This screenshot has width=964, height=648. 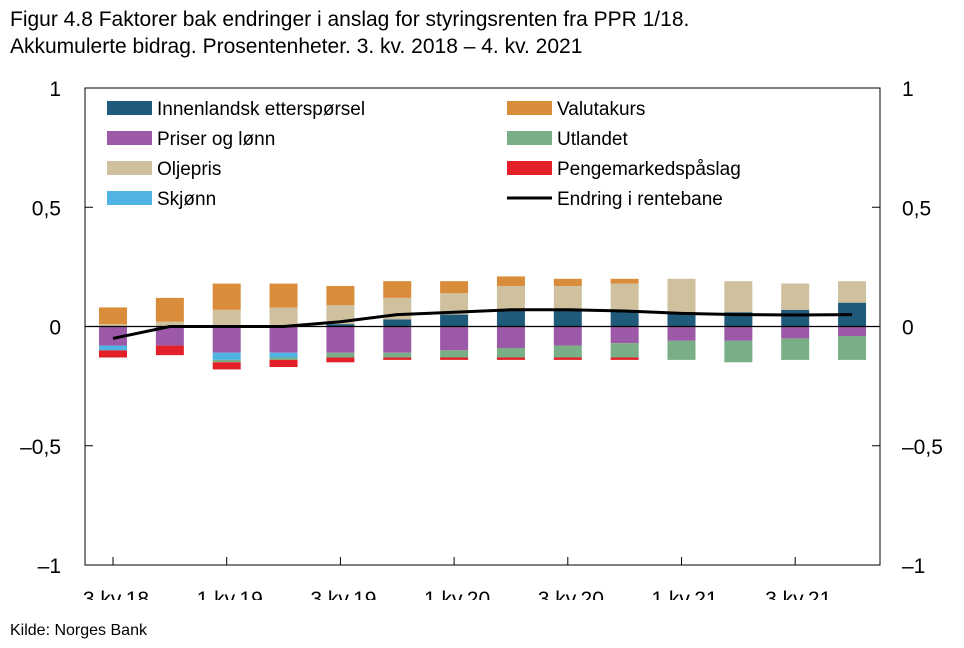 What do you see at coordinates (649, 169) in the screenshot?
I see `legend-label: Pengemarkedspåslag` at bounding box center [649, 169].